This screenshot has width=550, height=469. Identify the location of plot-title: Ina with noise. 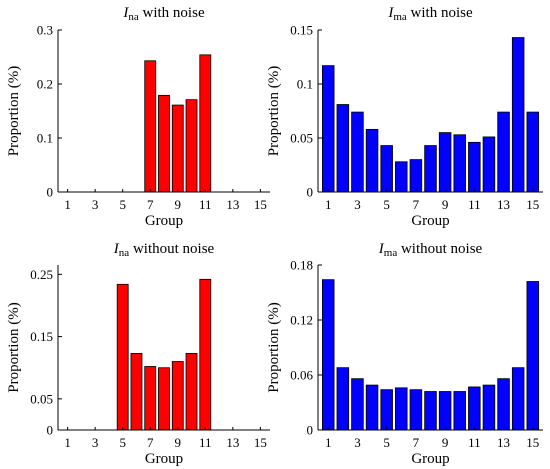
(163, 14).